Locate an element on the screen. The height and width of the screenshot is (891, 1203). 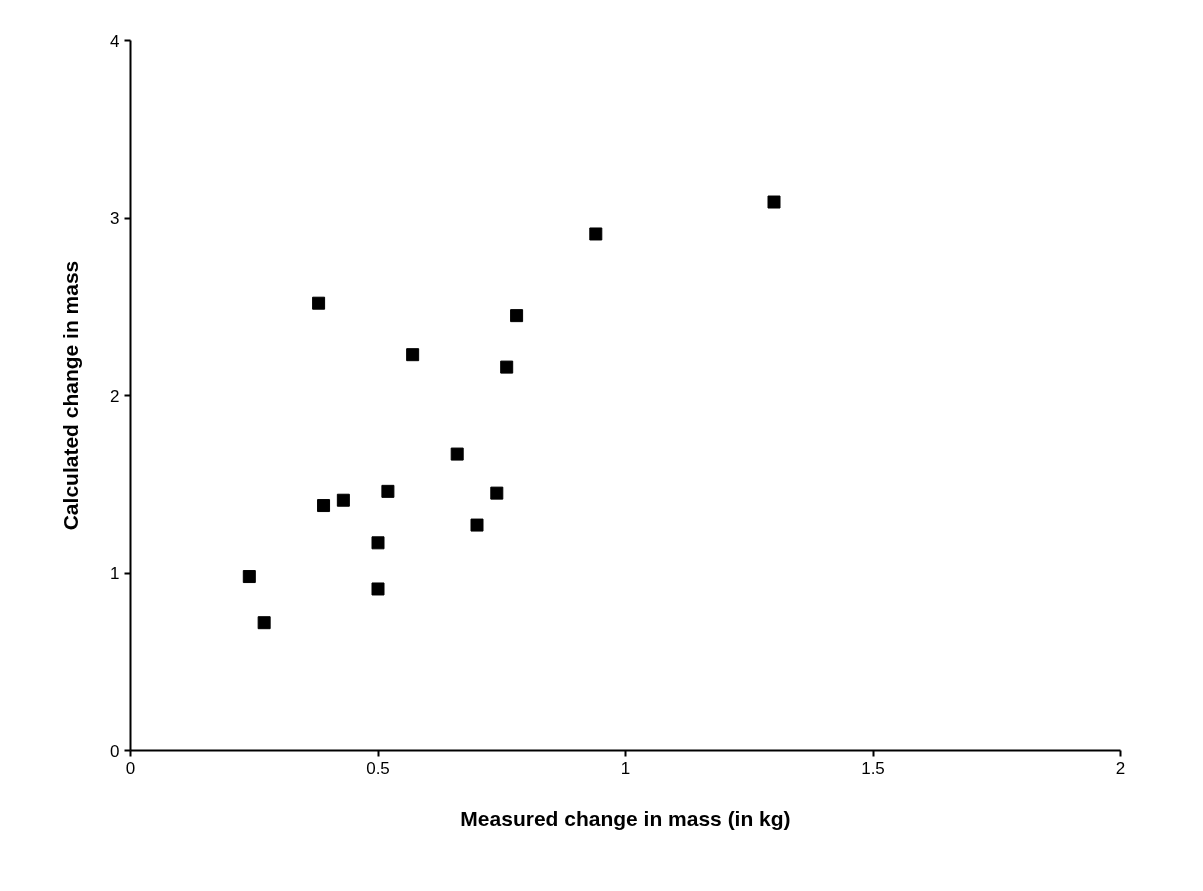
x-tick-label: 1 is located at coordinates (625, 768).